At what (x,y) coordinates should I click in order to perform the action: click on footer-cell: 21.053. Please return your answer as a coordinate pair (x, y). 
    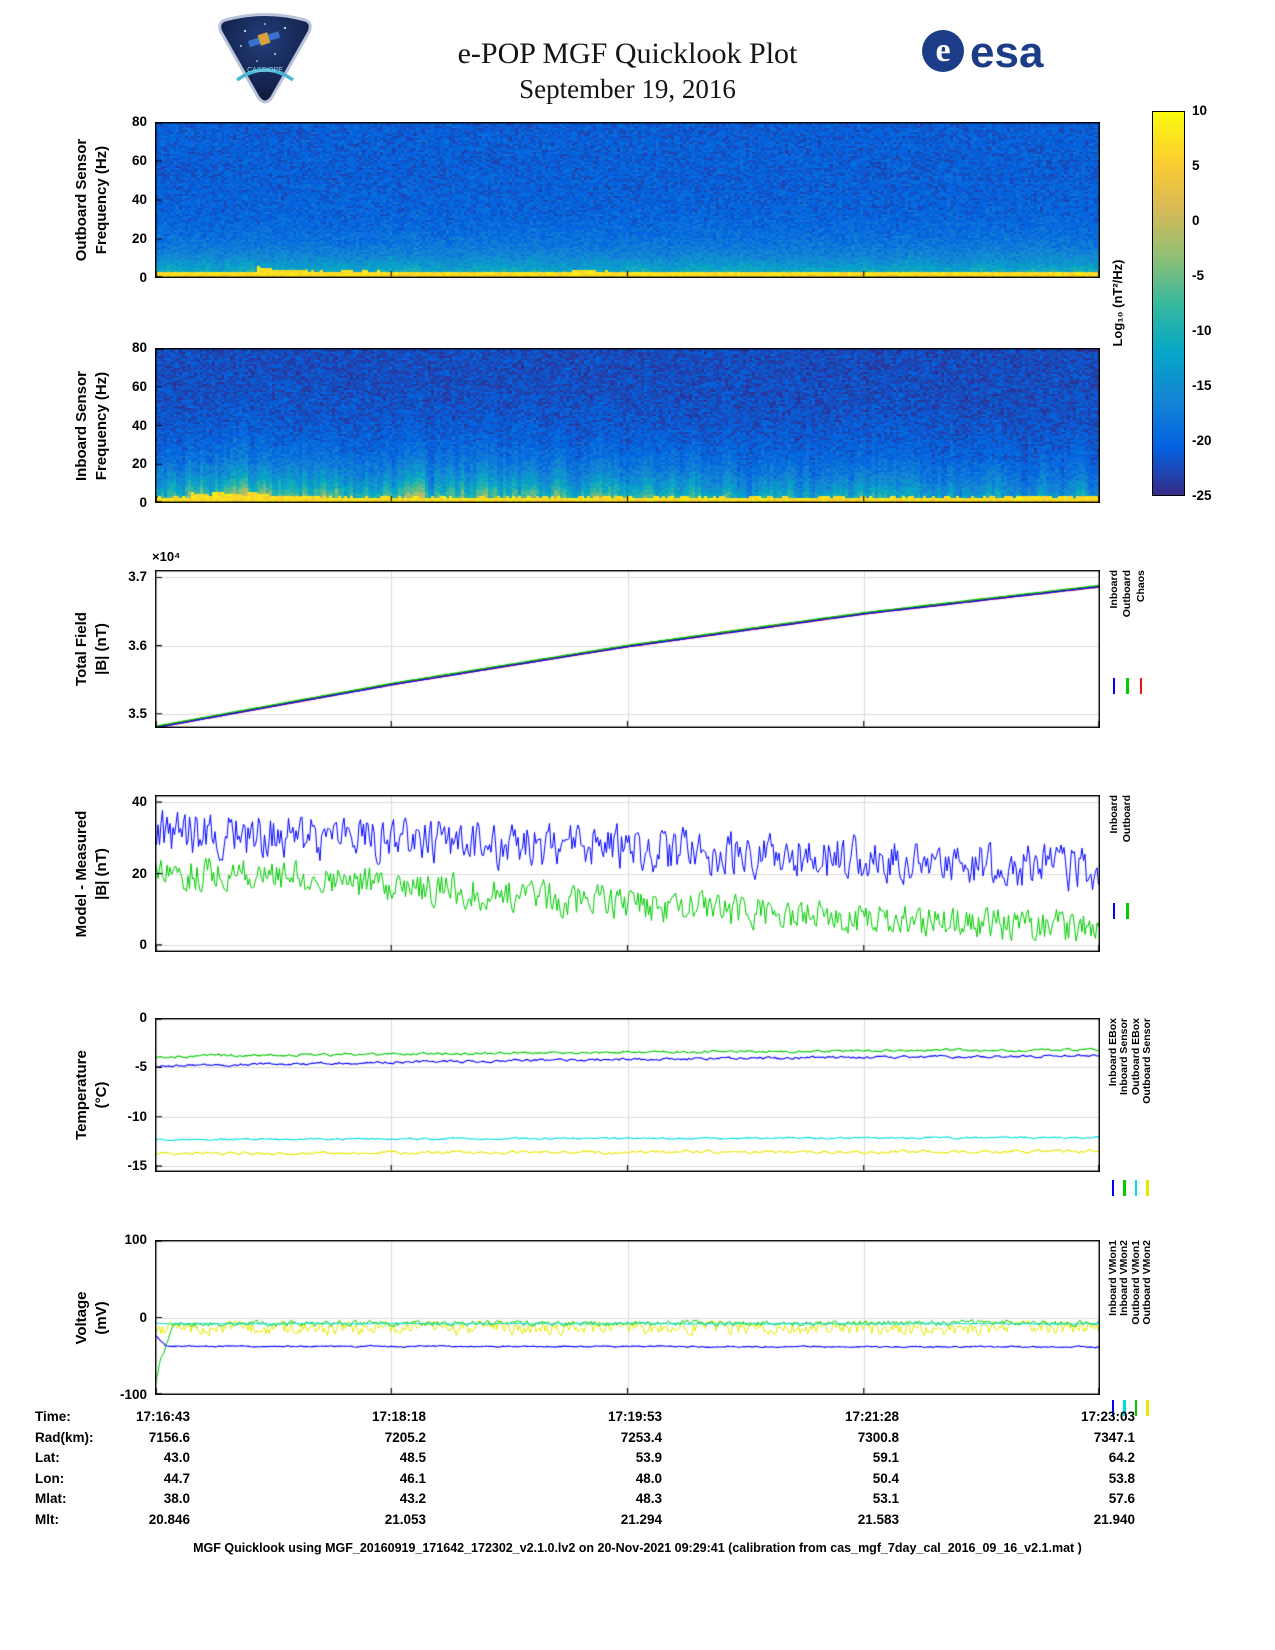
    Looking at the image, I should click on (405, 1519).